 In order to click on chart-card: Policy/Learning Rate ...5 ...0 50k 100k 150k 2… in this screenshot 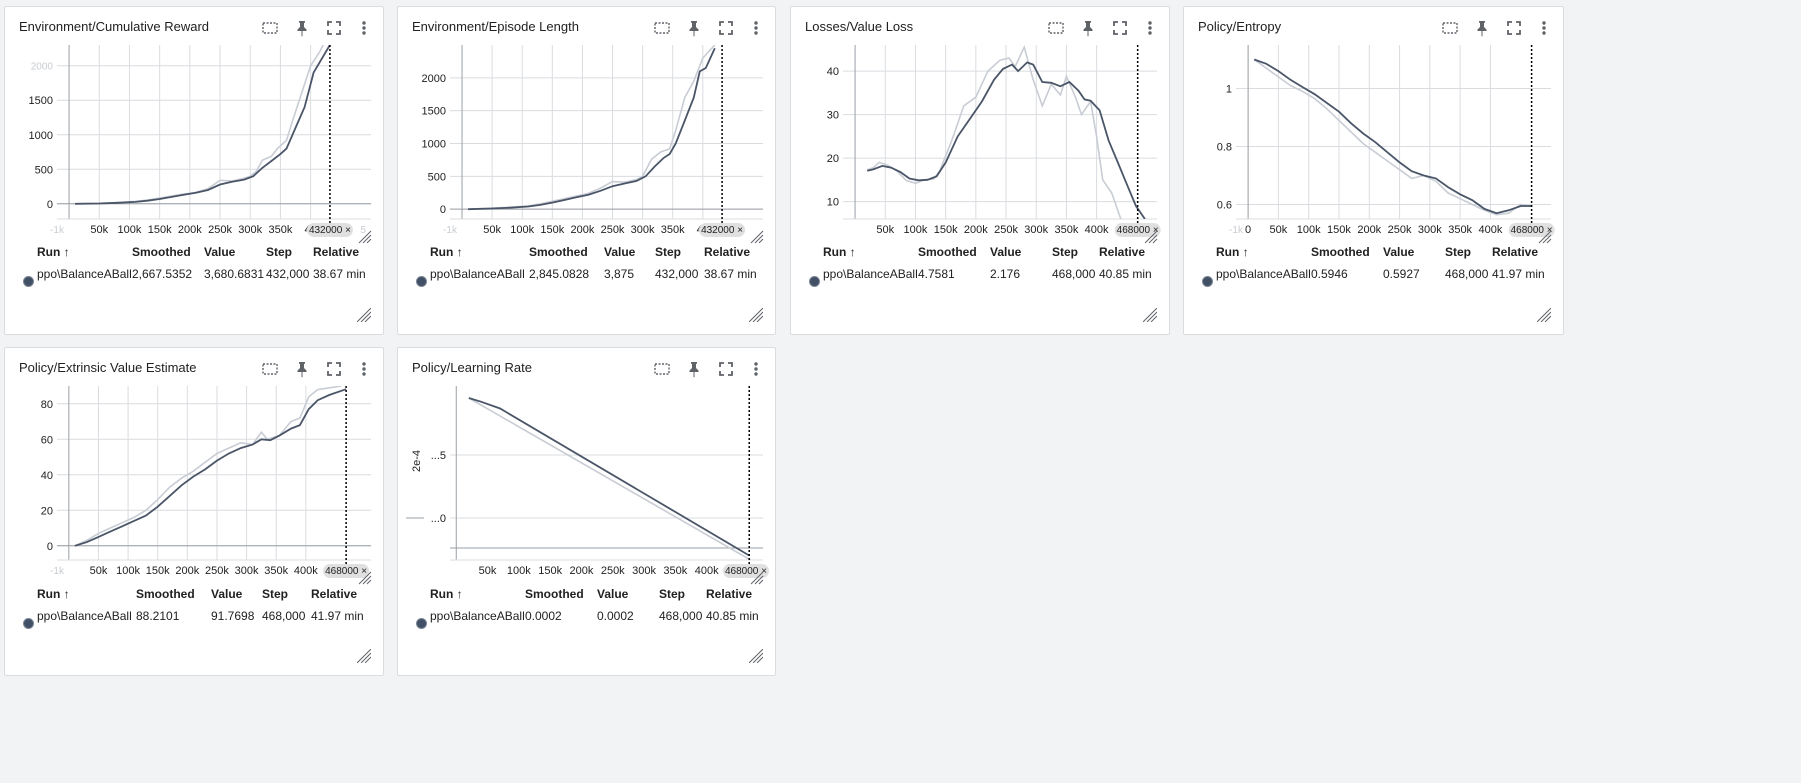, I will do `click(586, 511)`.